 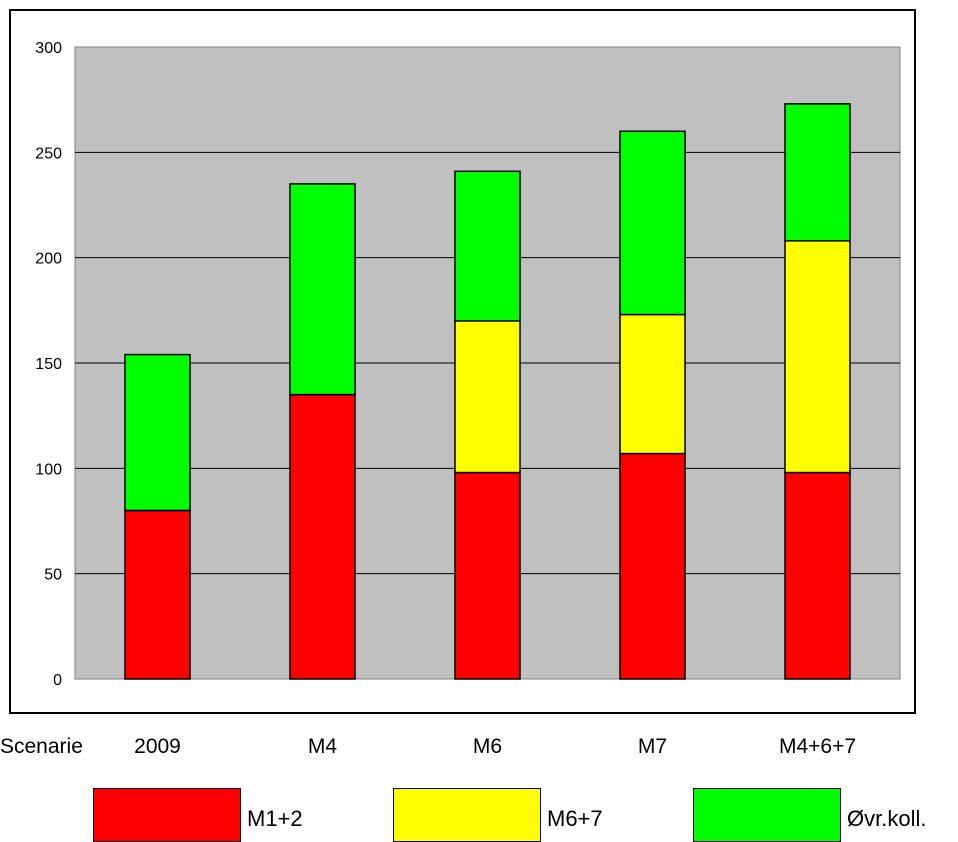 What do you see at coordinates (41, 746) in the screenshot?
I see `x-axis-title: Scenarie` at bounding box center [41, 746].